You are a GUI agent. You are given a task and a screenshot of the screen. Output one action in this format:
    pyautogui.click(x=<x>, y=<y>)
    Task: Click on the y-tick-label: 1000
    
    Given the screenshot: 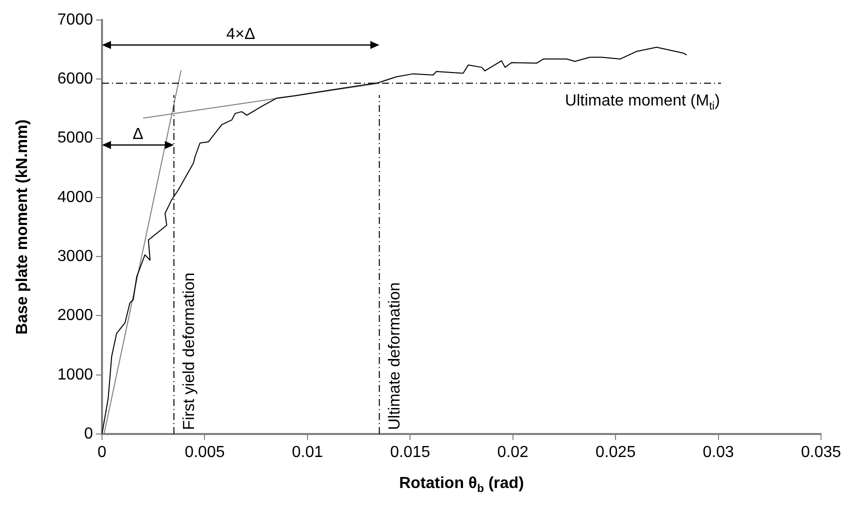 What is the action you would take?
    pyautogui.click(x=75, y=375)
    